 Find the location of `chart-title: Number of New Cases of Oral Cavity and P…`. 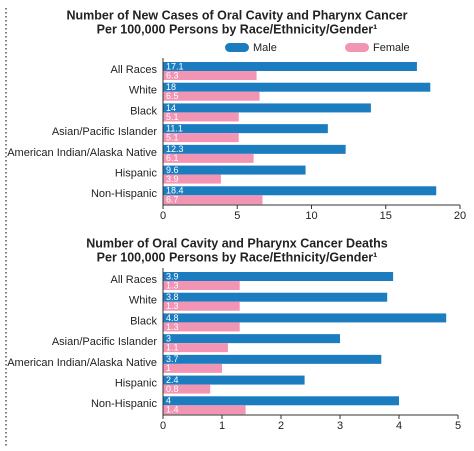

chart-title: Number of New Cases of Oral Cavity and P… is located at coordinates (236, 15).